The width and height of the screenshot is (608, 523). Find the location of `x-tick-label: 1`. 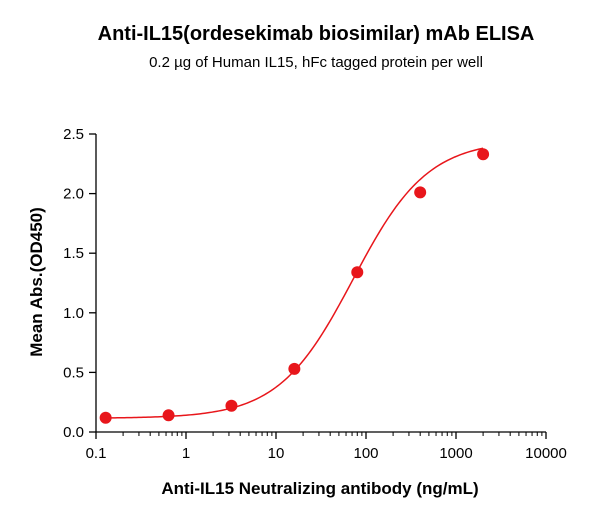

x-tick-label: 1 is located at coordinates (186, 453).